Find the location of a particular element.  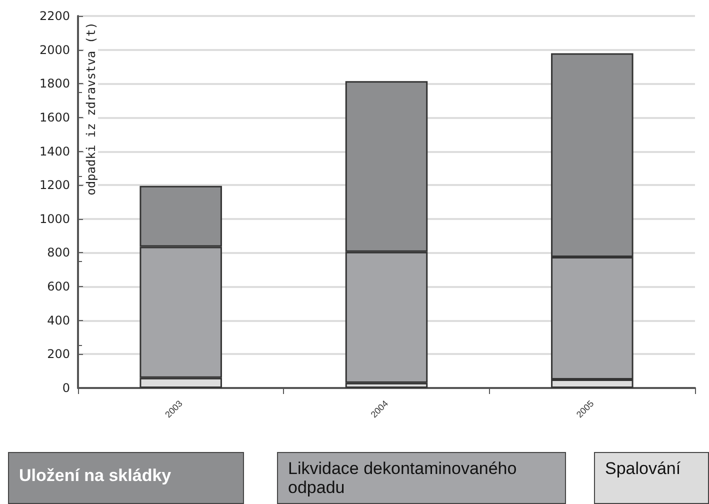

text: Likvidace dekontaminovaného odpadu is located at coordinates (421, 478).